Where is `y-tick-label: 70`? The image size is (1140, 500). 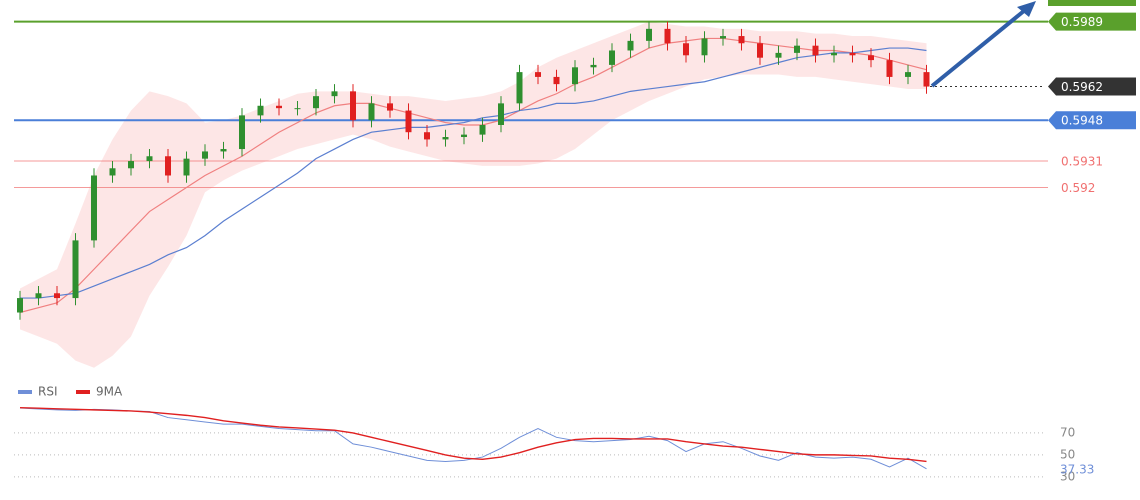
y-tick-label: 70 is located at coordinates (1067, 432).